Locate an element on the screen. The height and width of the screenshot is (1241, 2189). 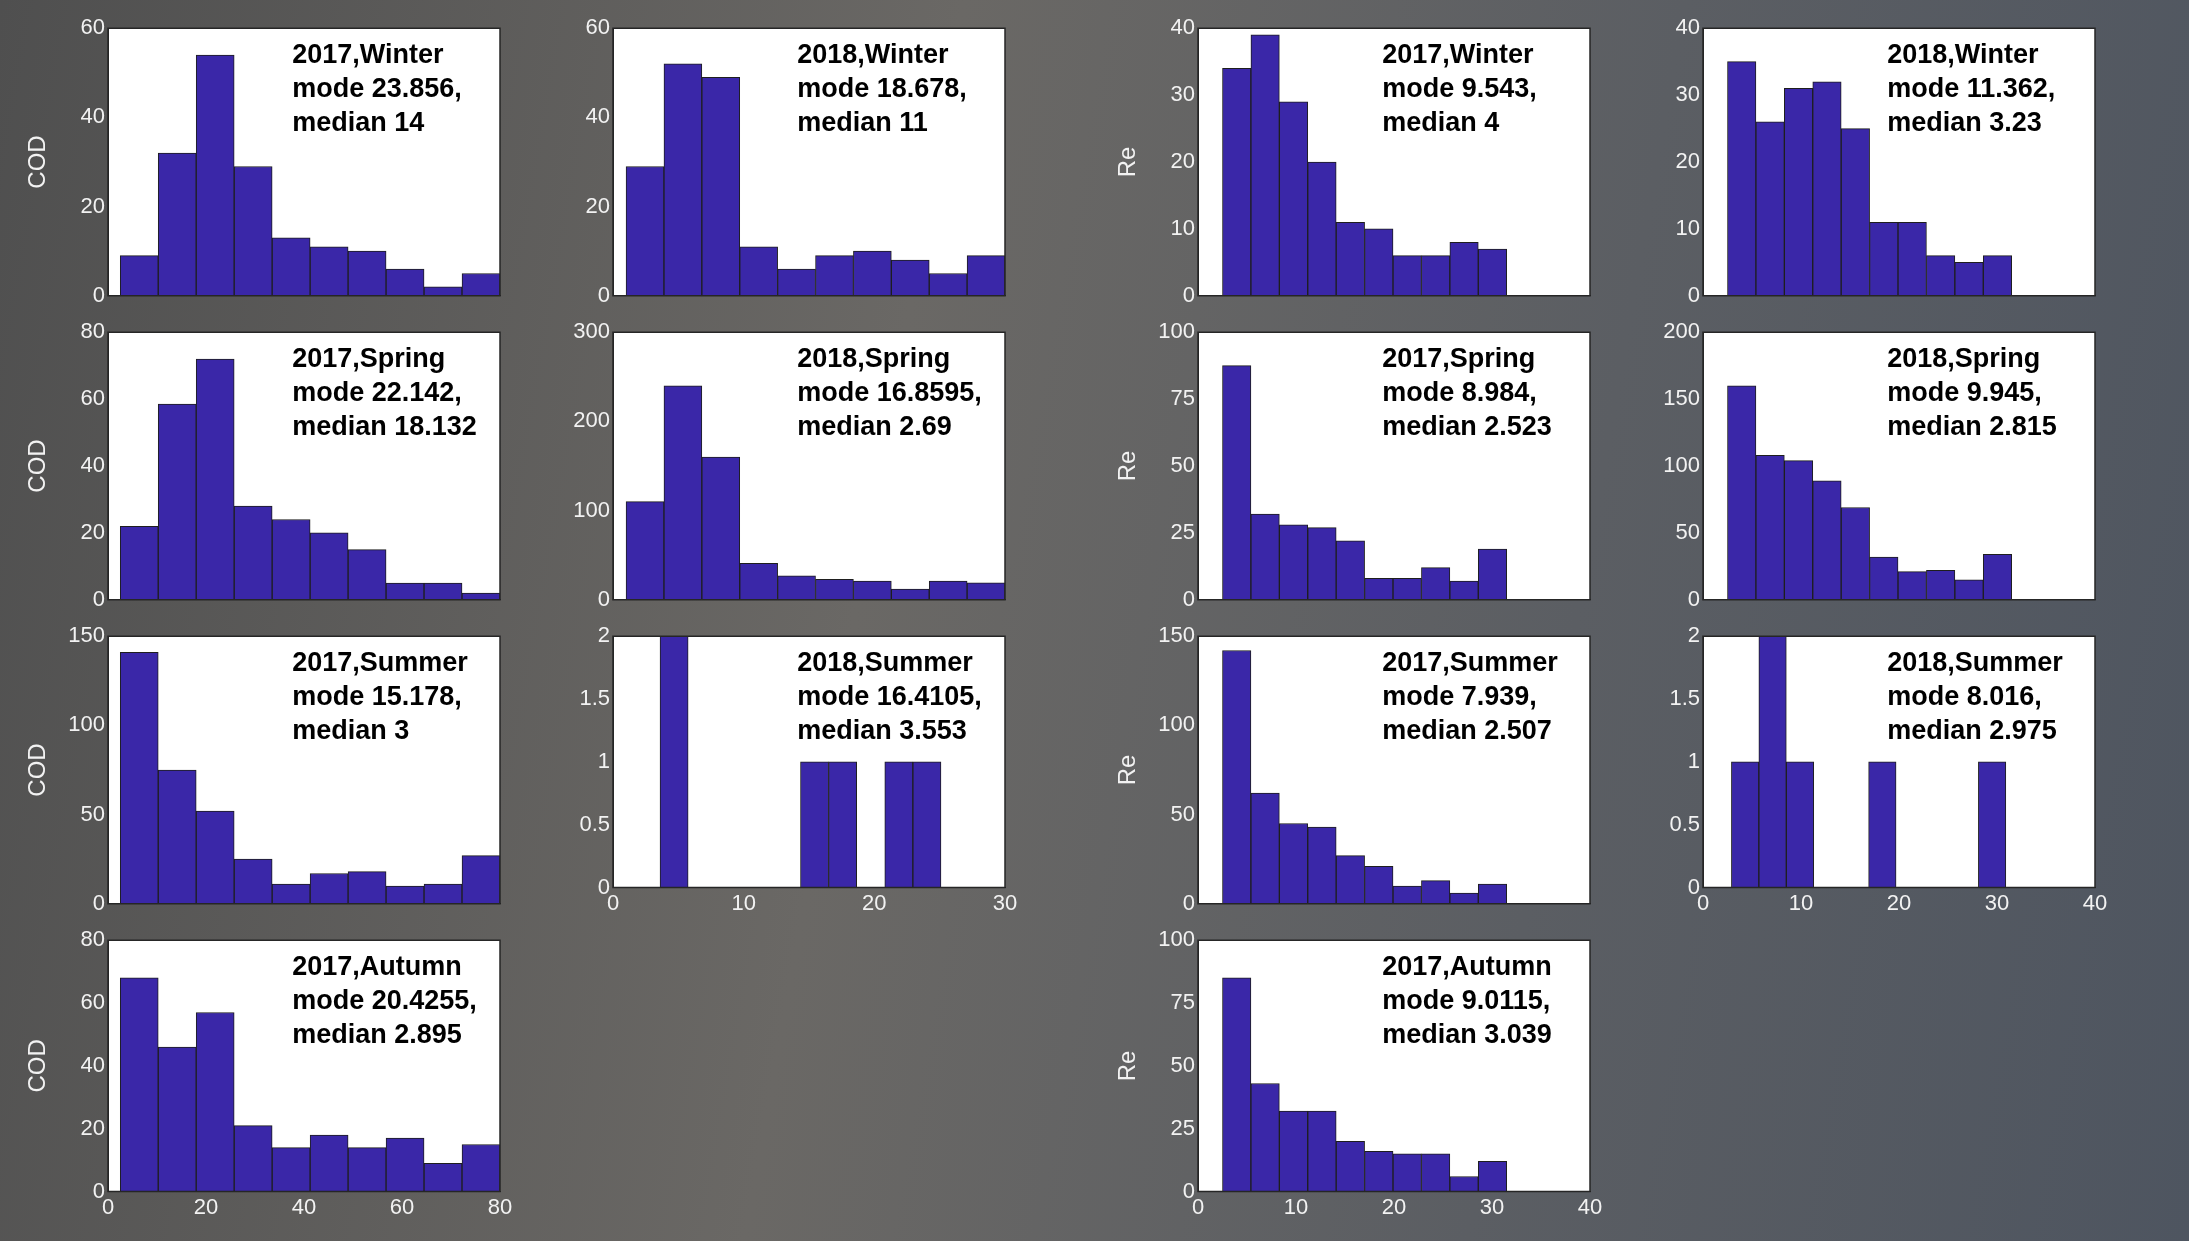
annotation: mode 16.8595, is located at coordinates (889, 392).